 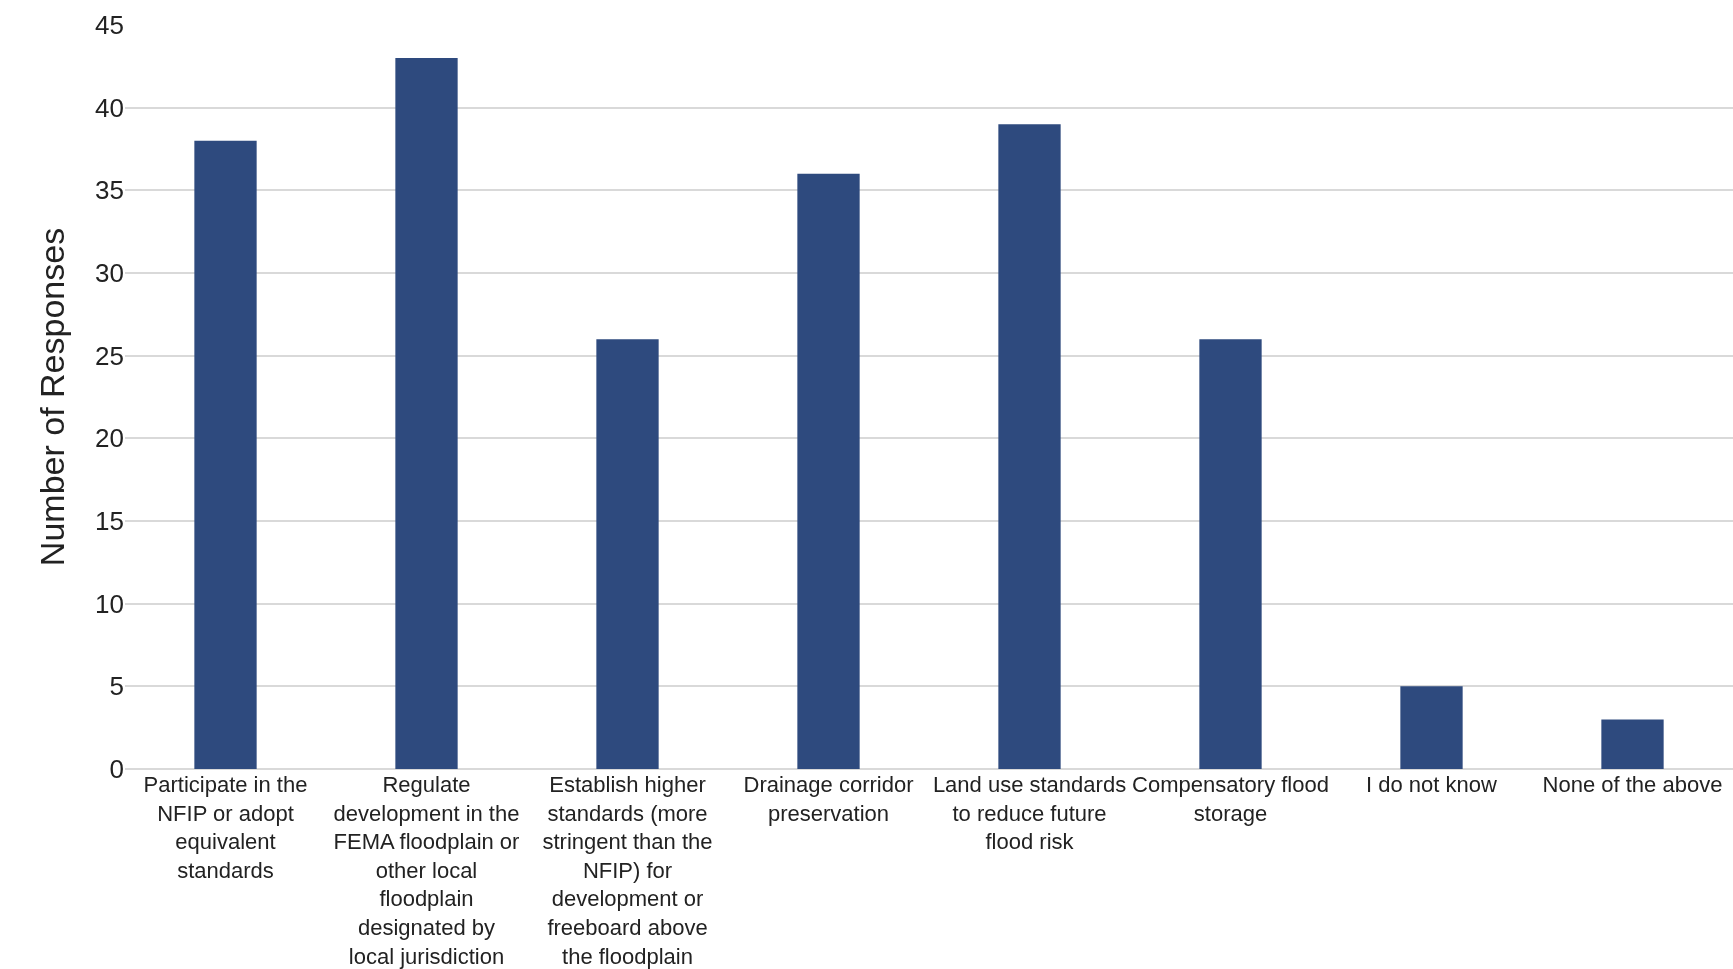 What do you see at coordinates (109, 25) in the screenshot?
I see `y-tick-label: 45` at bounding box center [109, 25].